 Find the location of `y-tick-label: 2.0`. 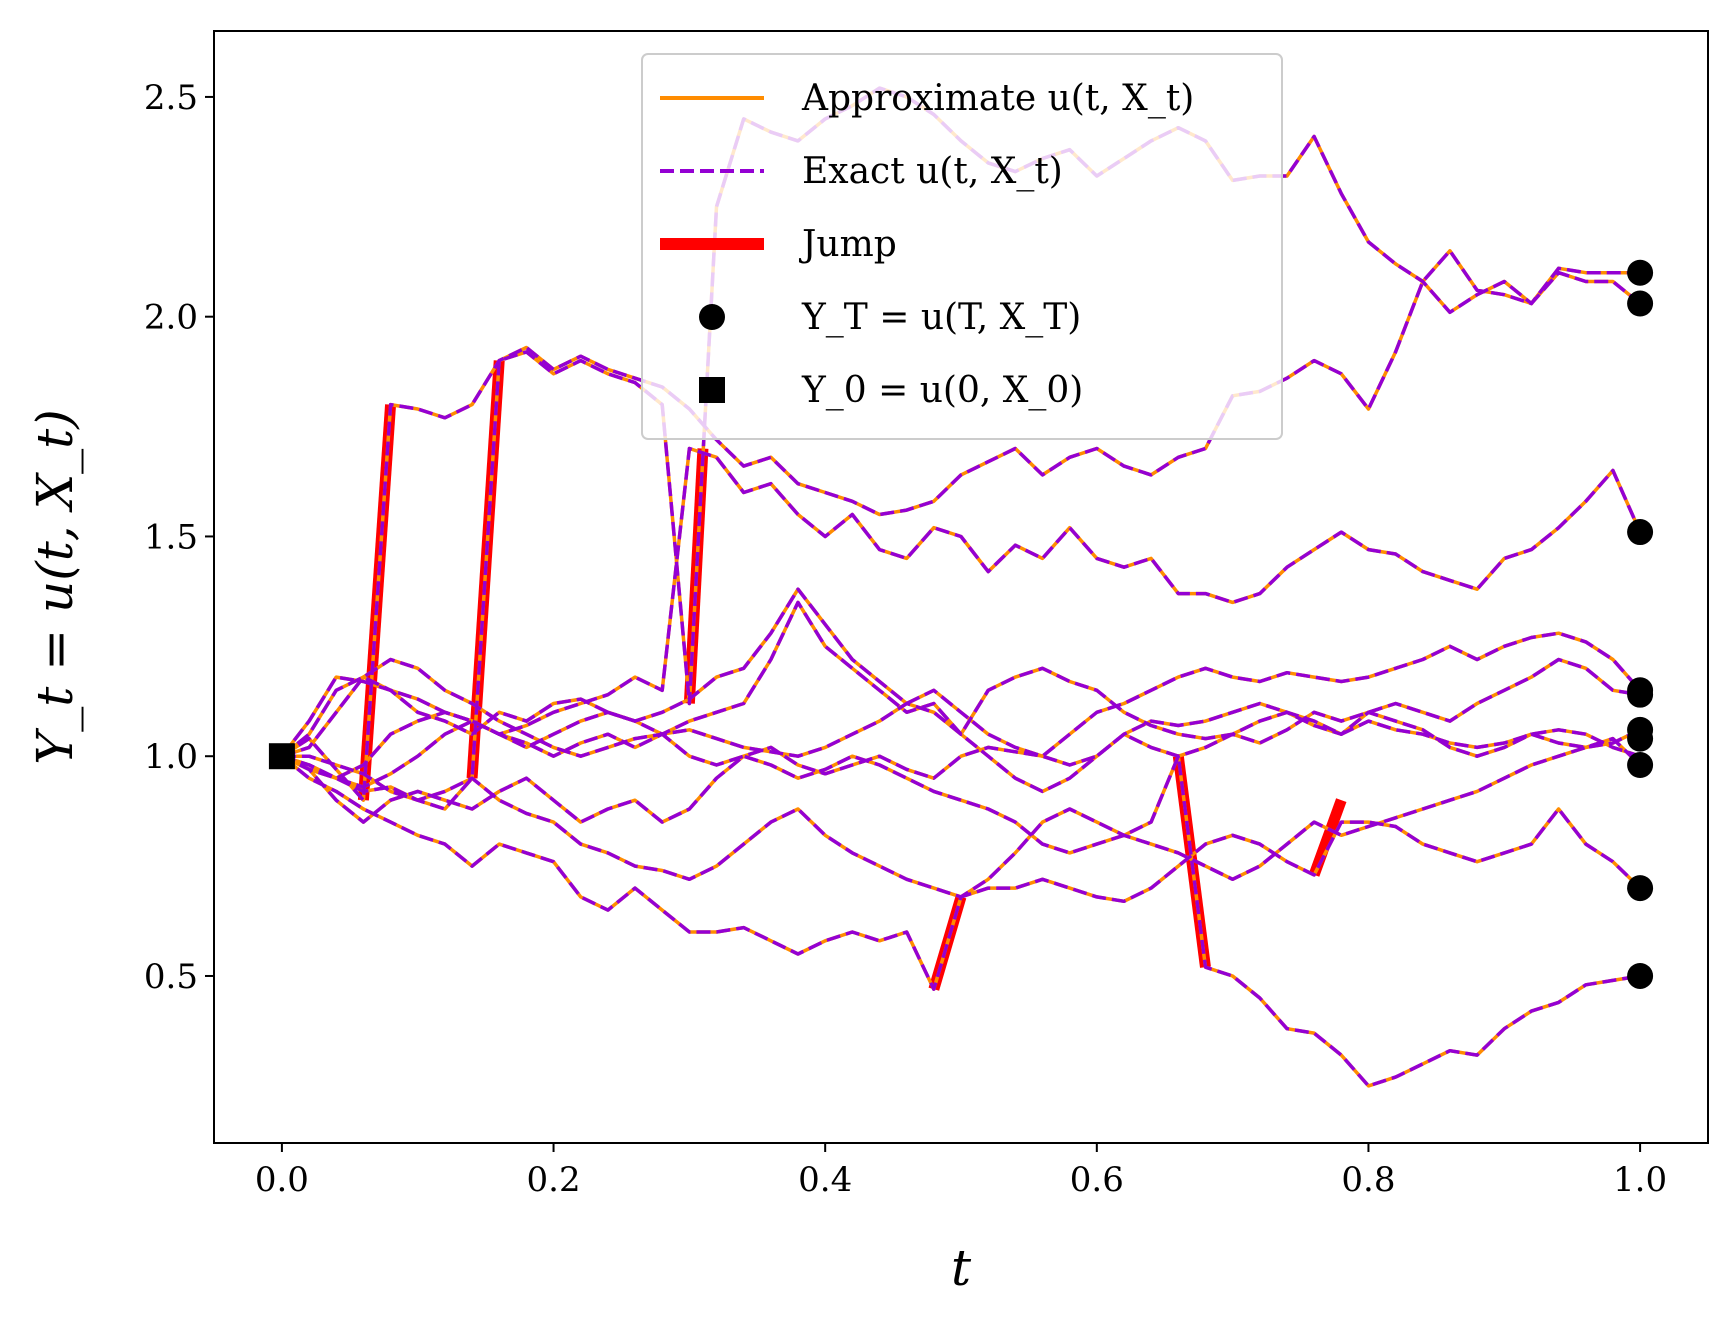

y-tick-label: 2.0 is located at coordinates (171, 318).